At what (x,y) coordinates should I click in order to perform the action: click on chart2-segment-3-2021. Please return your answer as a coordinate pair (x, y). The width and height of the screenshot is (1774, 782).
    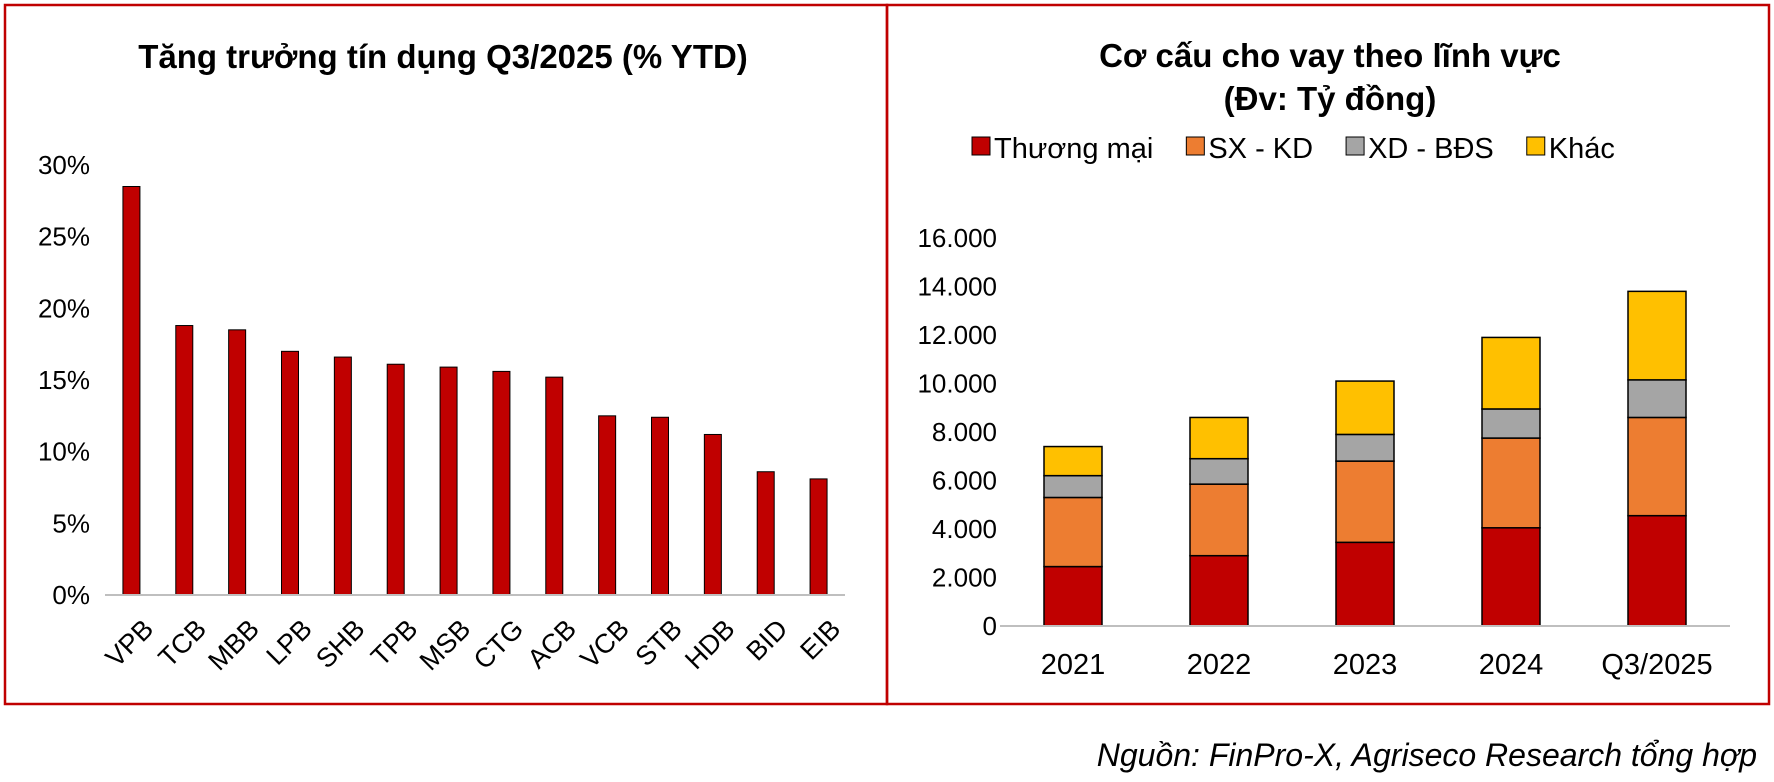
    Looking at the image, I should click on (1073, 486).